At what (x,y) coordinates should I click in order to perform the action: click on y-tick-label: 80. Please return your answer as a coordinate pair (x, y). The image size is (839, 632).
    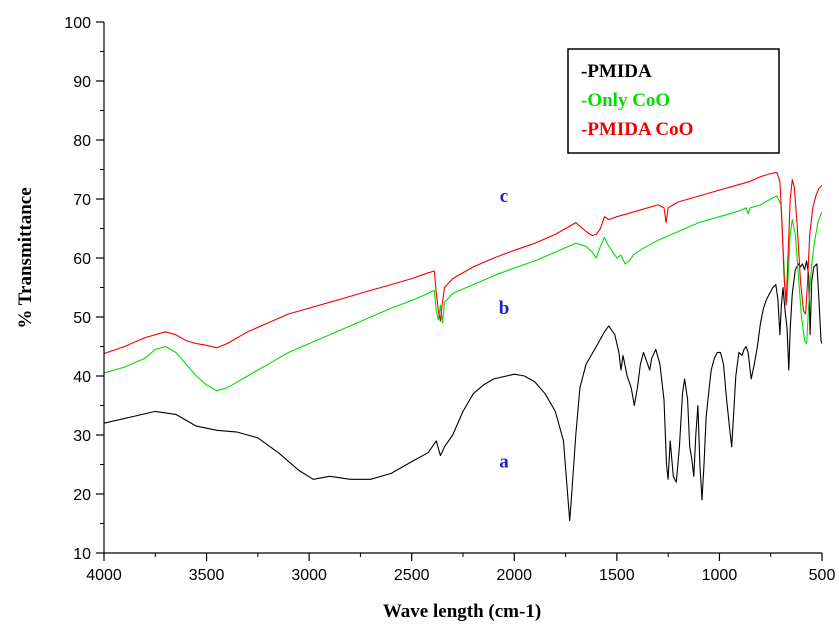
    Looking at the image, I should click on (82, 141).